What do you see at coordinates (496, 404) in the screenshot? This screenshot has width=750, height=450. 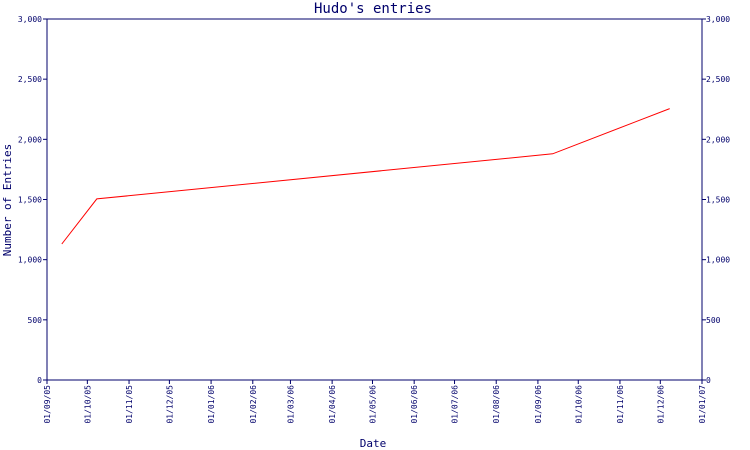 I see `x-tick-label: 01/08/06` at bounding box center [496, 404].